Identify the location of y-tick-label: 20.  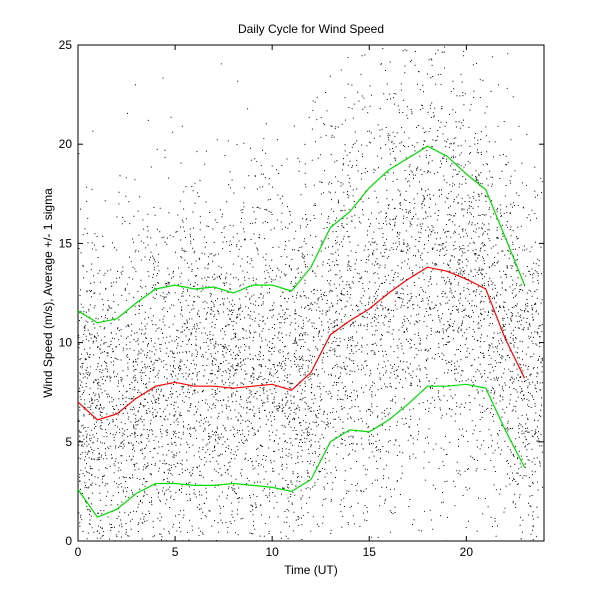
(66, 144).